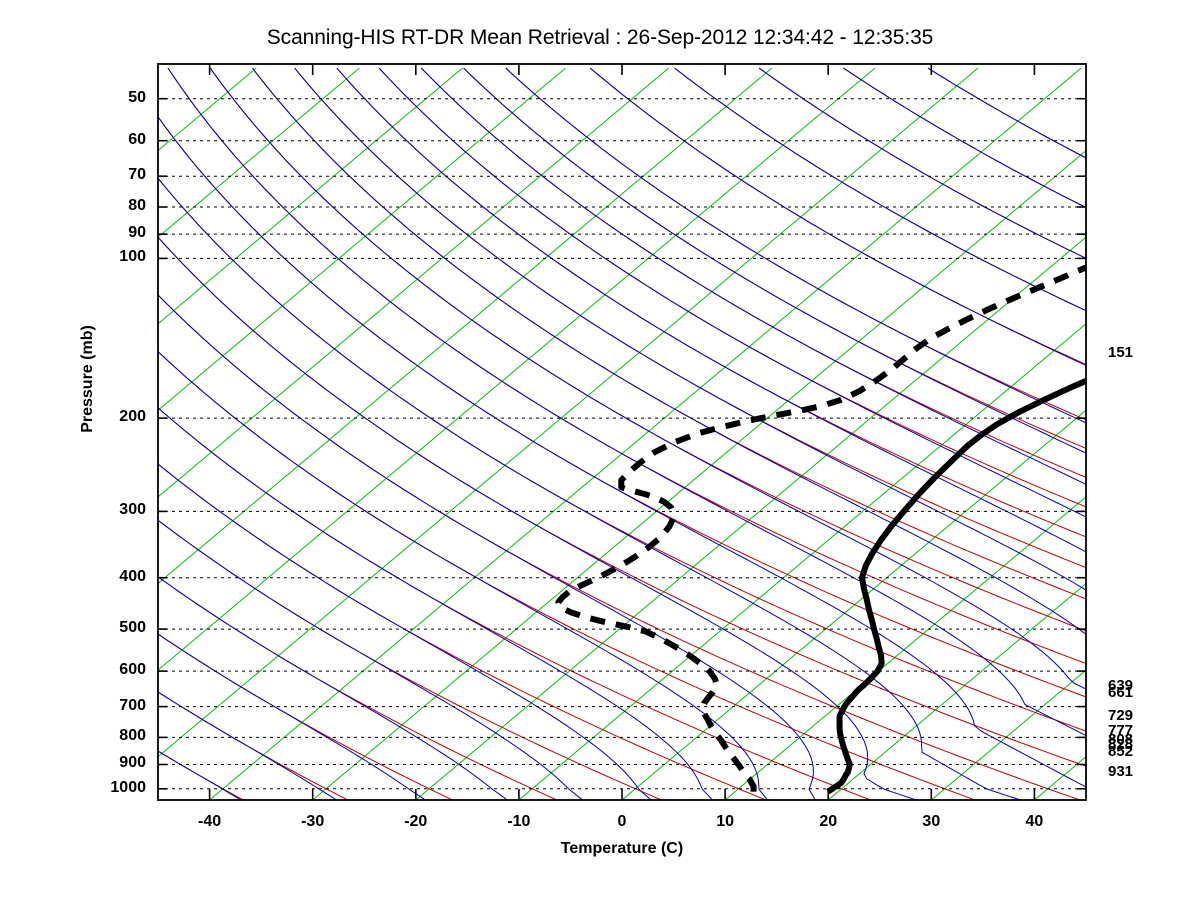 The width and height of the screenshot is (1200, 900). What do you see at coordinates (1121, 715) in the screenshot?
I see `right-annotation-label: 729` at bounding box center [1121, 715].